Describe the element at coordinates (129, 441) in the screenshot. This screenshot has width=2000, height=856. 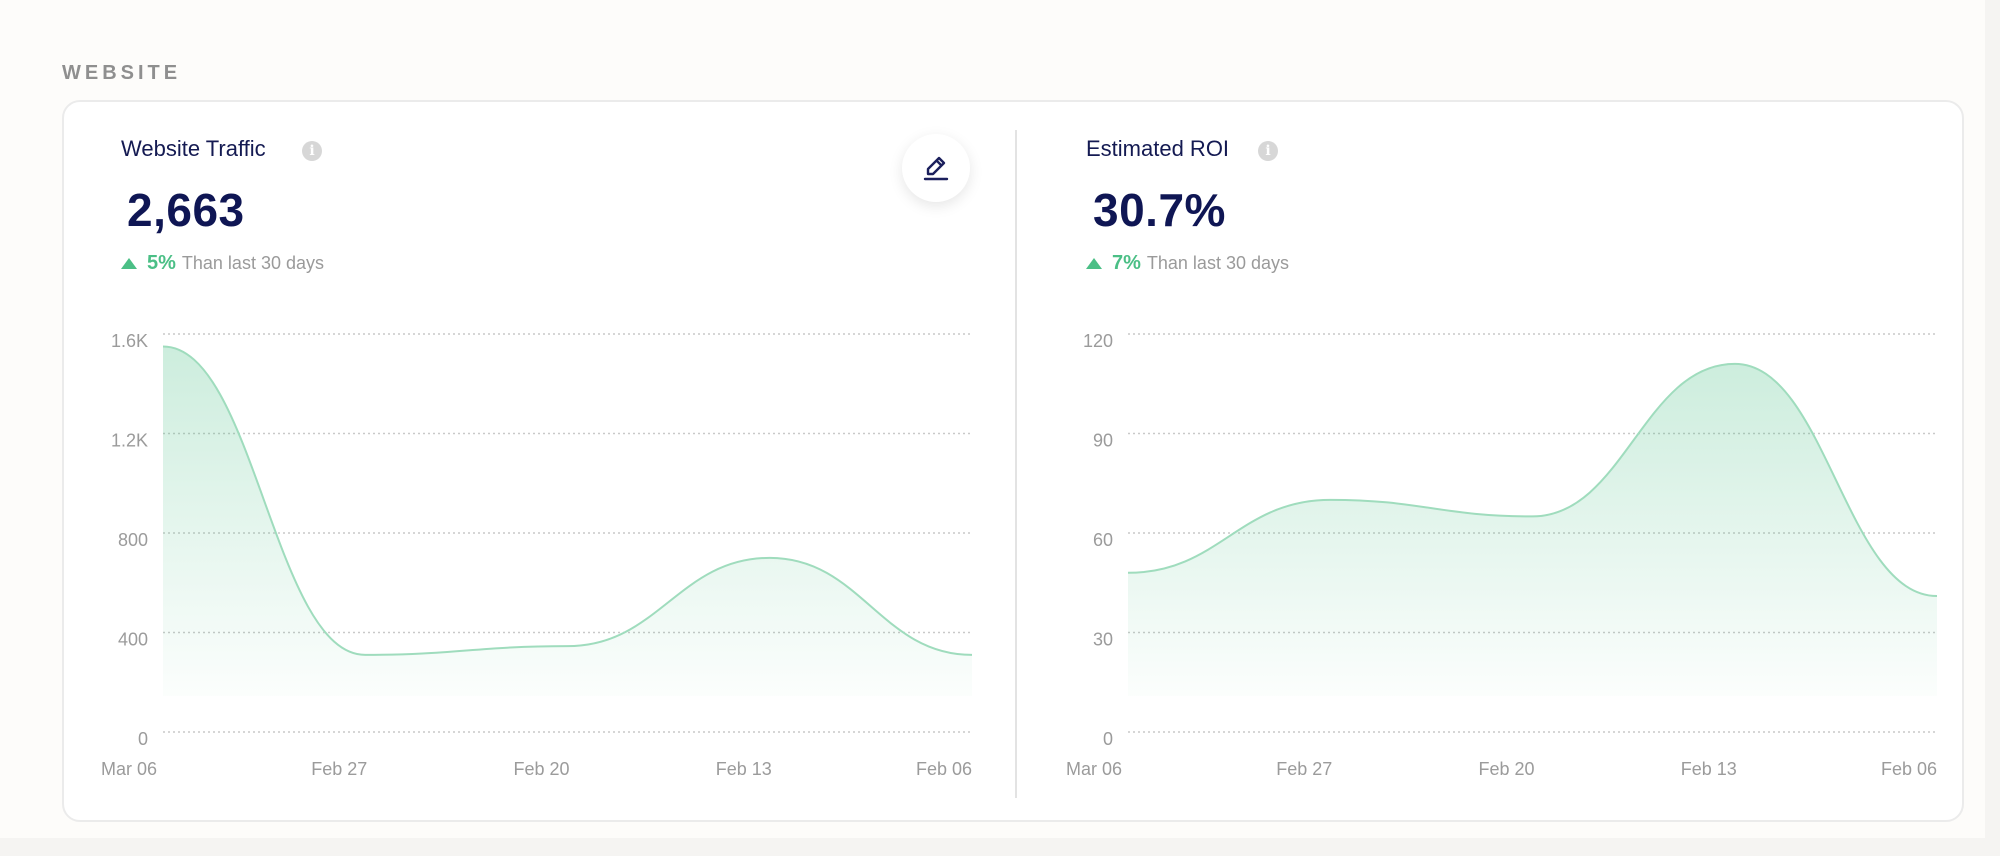
I see `y-tick-label: 1.2K` at that location.